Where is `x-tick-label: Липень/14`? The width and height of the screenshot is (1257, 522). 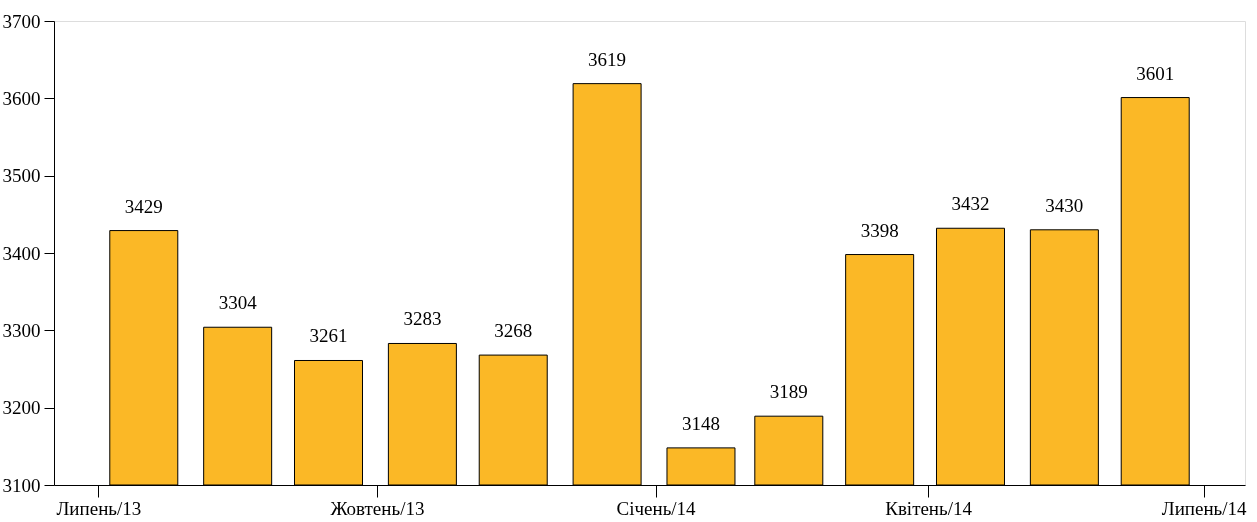
x-tick-label: Липень/14 is located at coordinates (1204, 508).